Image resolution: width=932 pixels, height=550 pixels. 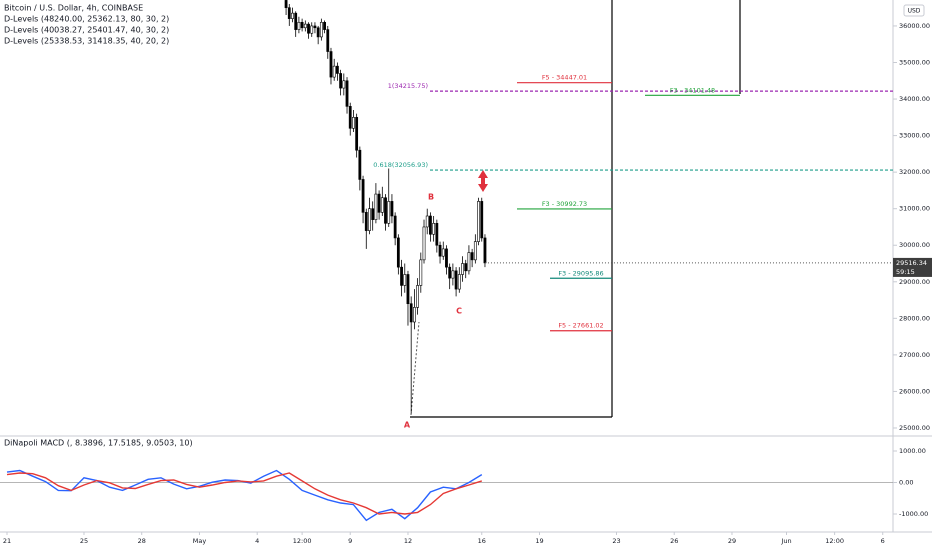 What do you see at coordinates (913, 514) in the screenshot?
I see `macd-y-tick-label: -1000.00` at bounding box center [913, 514].